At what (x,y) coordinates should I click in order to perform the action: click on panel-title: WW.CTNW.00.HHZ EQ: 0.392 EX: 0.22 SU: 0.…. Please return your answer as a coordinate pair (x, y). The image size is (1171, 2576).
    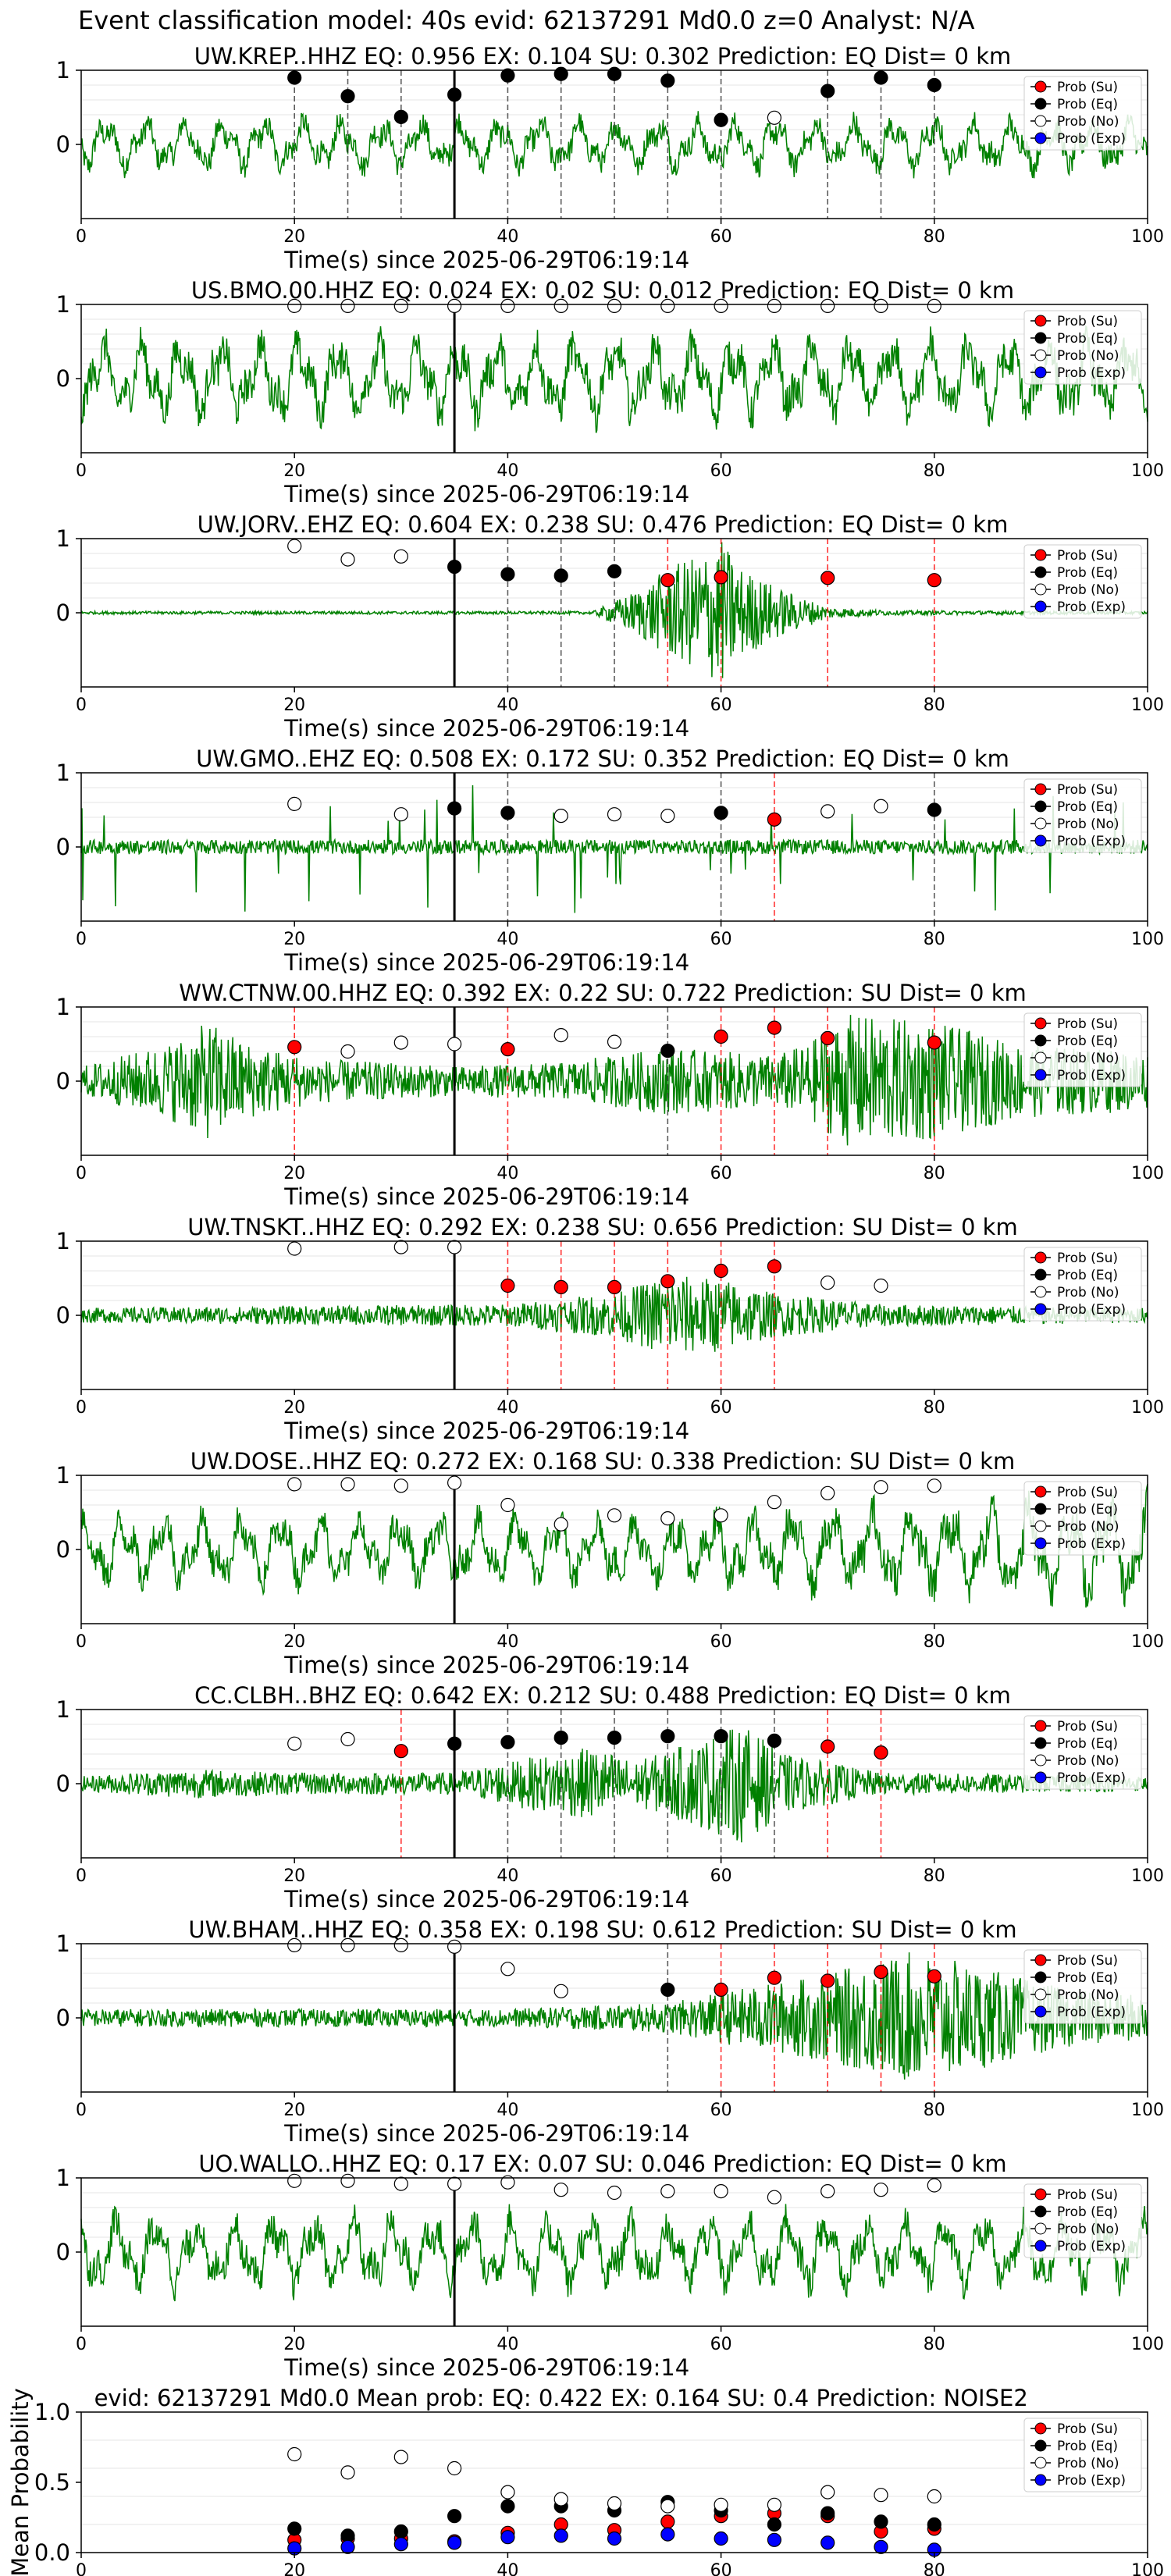
    Looking at the image, I should click on (603, 993).